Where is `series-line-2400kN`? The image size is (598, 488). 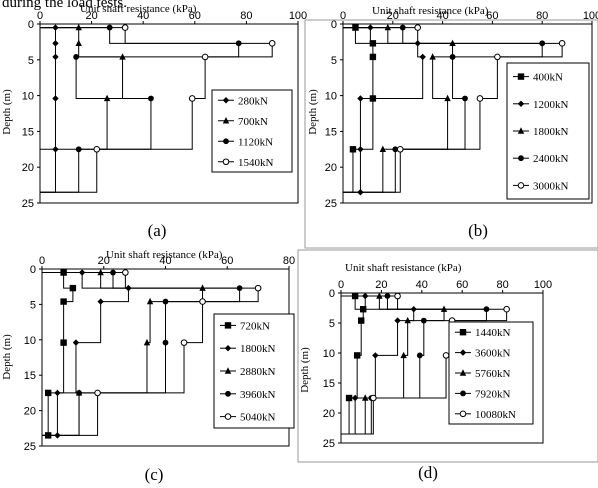
series-line-2400kN is located at coordinates (443, 110).